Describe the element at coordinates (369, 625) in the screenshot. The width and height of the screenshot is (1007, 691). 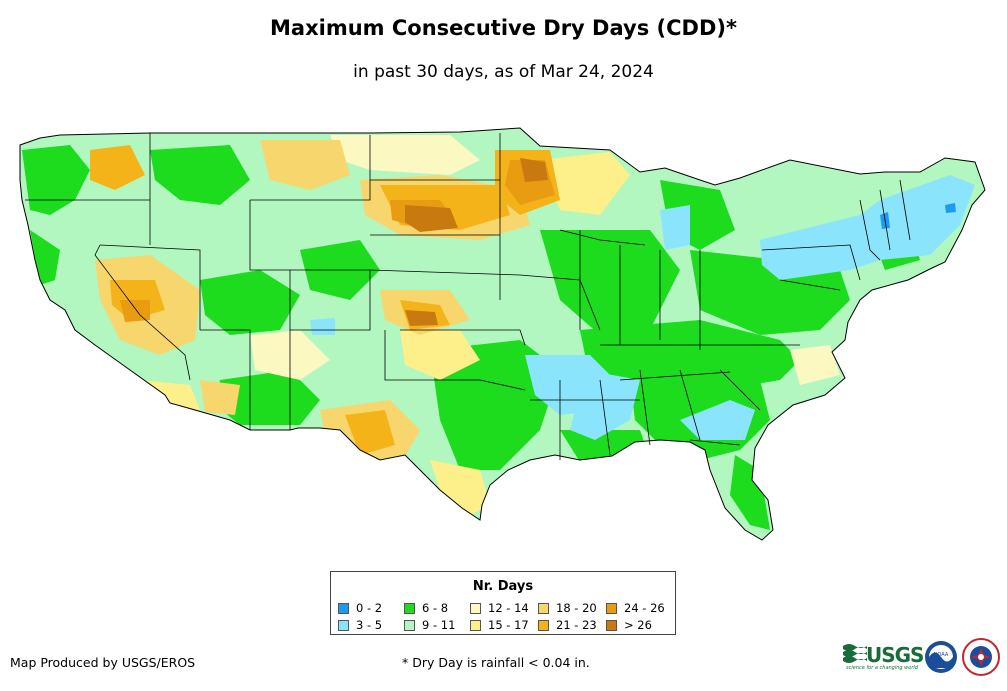
I see `legend-label: 3 - 5` at that location.